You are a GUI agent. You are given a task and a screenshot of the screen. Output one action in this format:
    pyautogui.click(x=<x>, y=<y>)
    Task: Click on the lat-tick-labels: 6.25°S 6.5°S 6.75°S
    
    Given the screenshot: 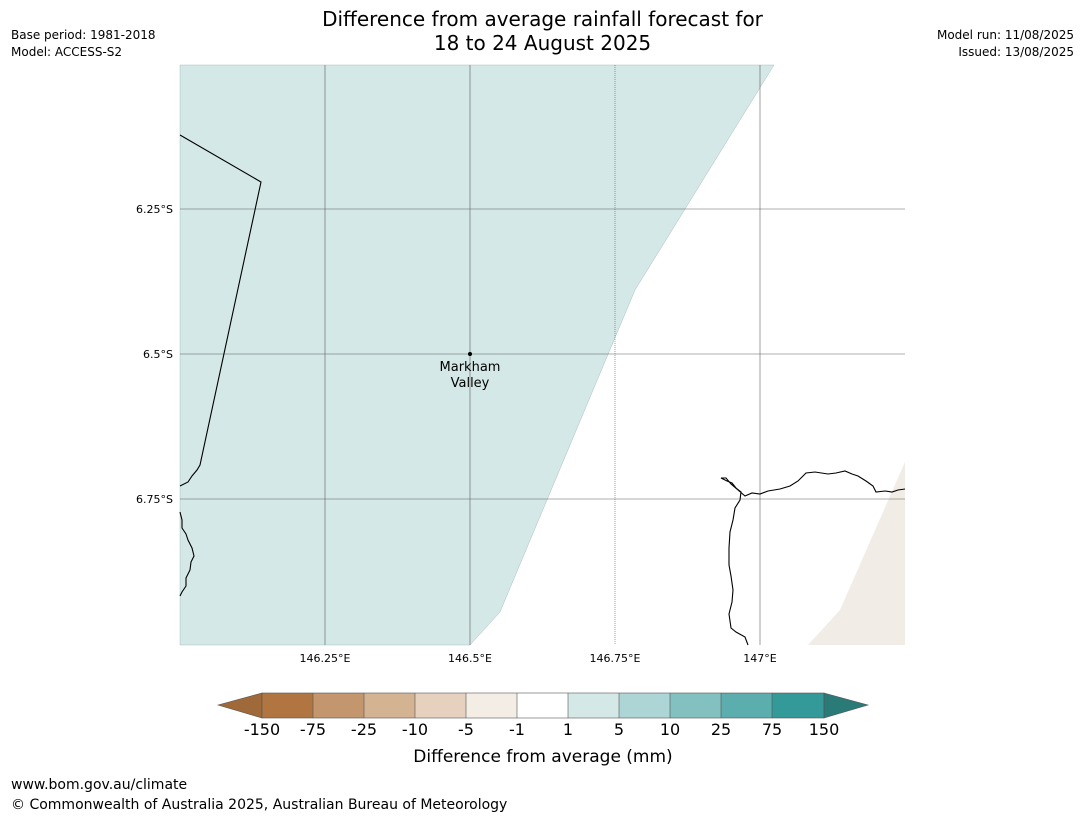 What is the action you would take?
    pyautogui.click(x=154, y=354)
    